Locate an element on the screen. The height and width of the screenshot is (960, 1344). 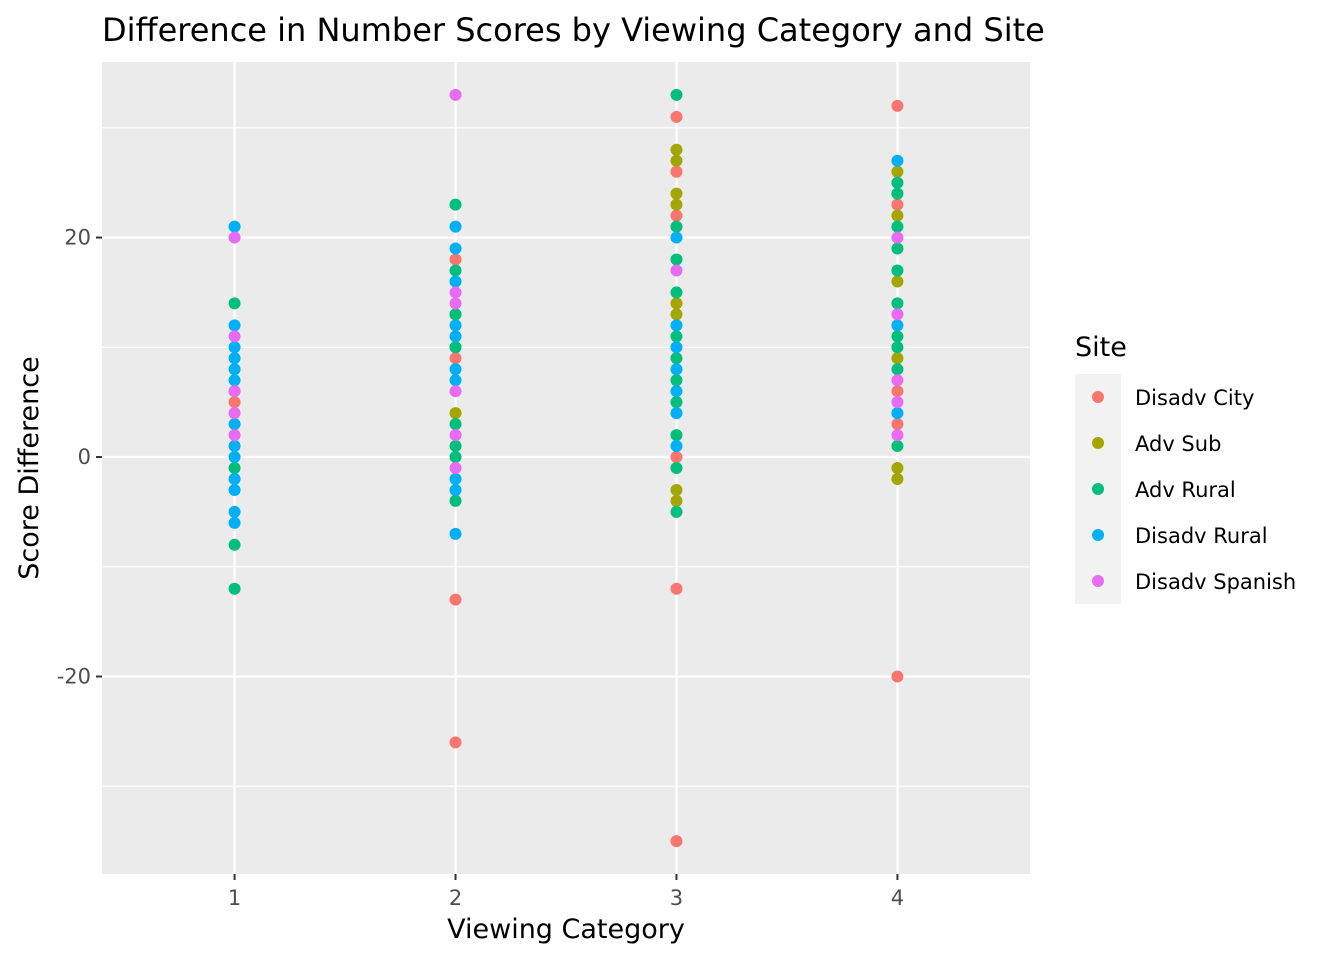
legend-label: Adv Rural is located at coordinates (1185, 490).